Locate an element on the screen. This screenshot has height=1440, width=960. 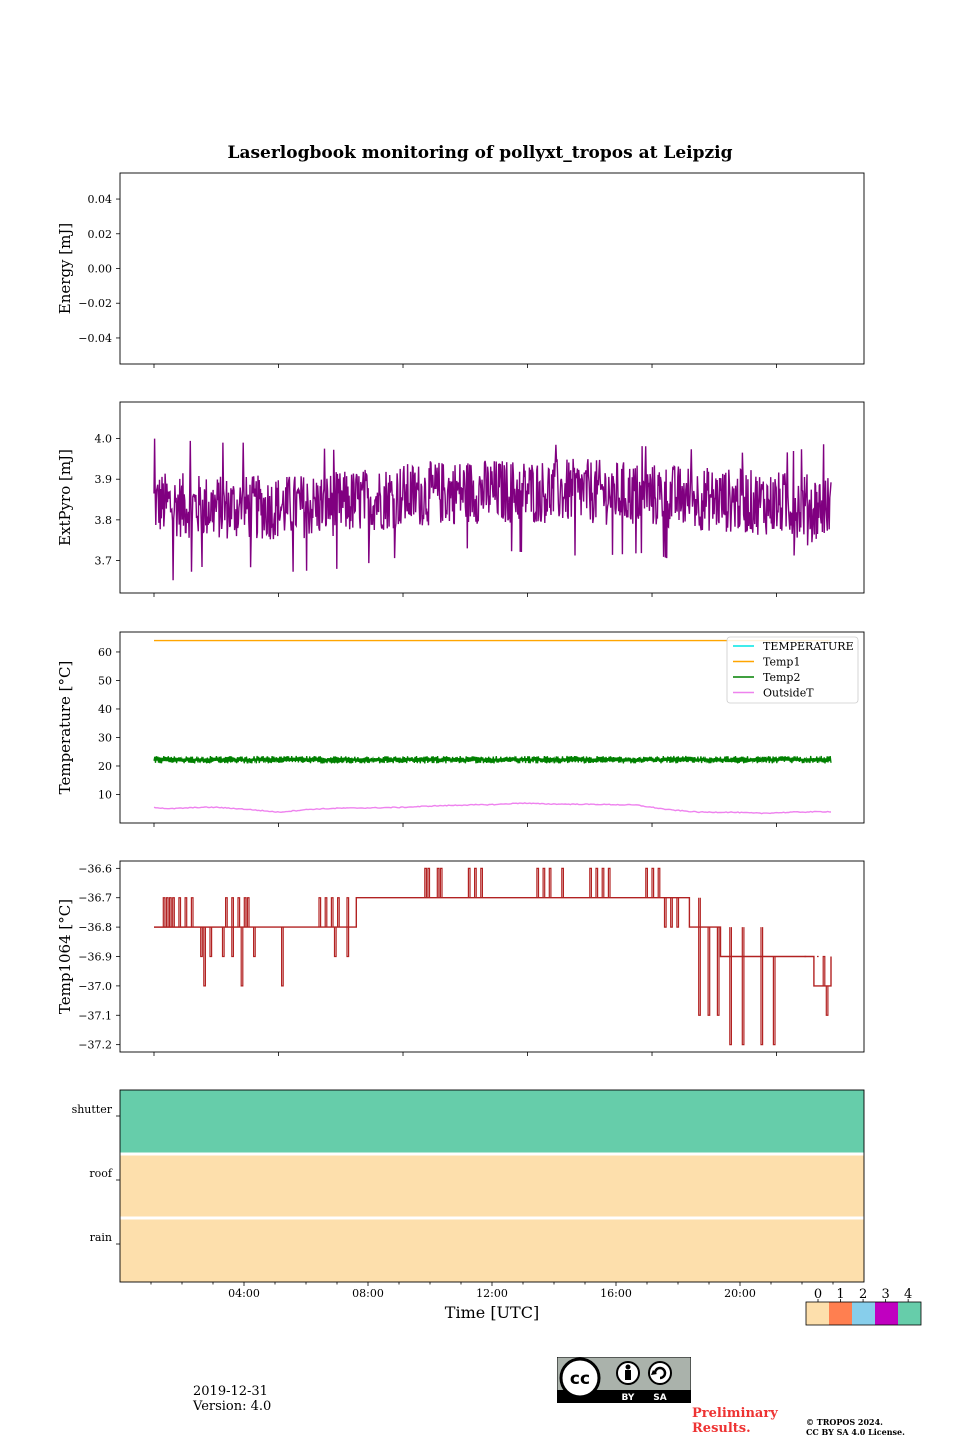
run-info: 2019-12-31 Version: 4.0 is located at coordinates (232, 1399).